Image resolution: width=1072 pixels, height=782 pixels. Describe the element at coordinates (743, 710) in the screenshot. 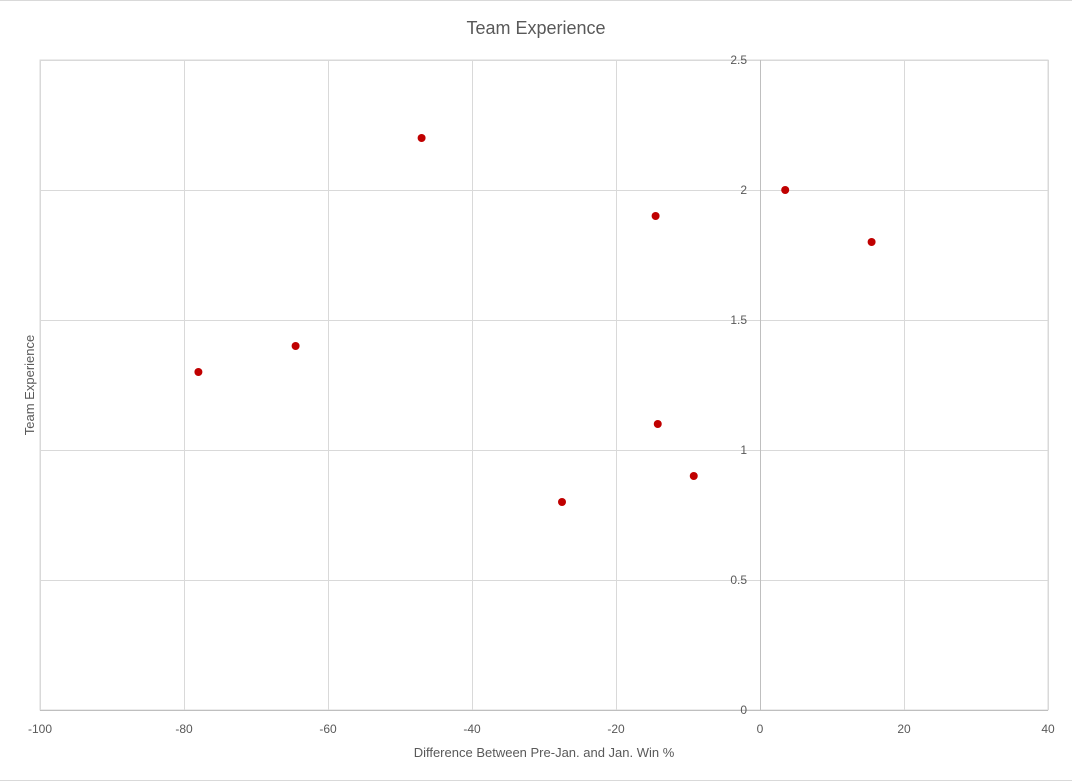

I see `y-tick-label: 0` at that location.